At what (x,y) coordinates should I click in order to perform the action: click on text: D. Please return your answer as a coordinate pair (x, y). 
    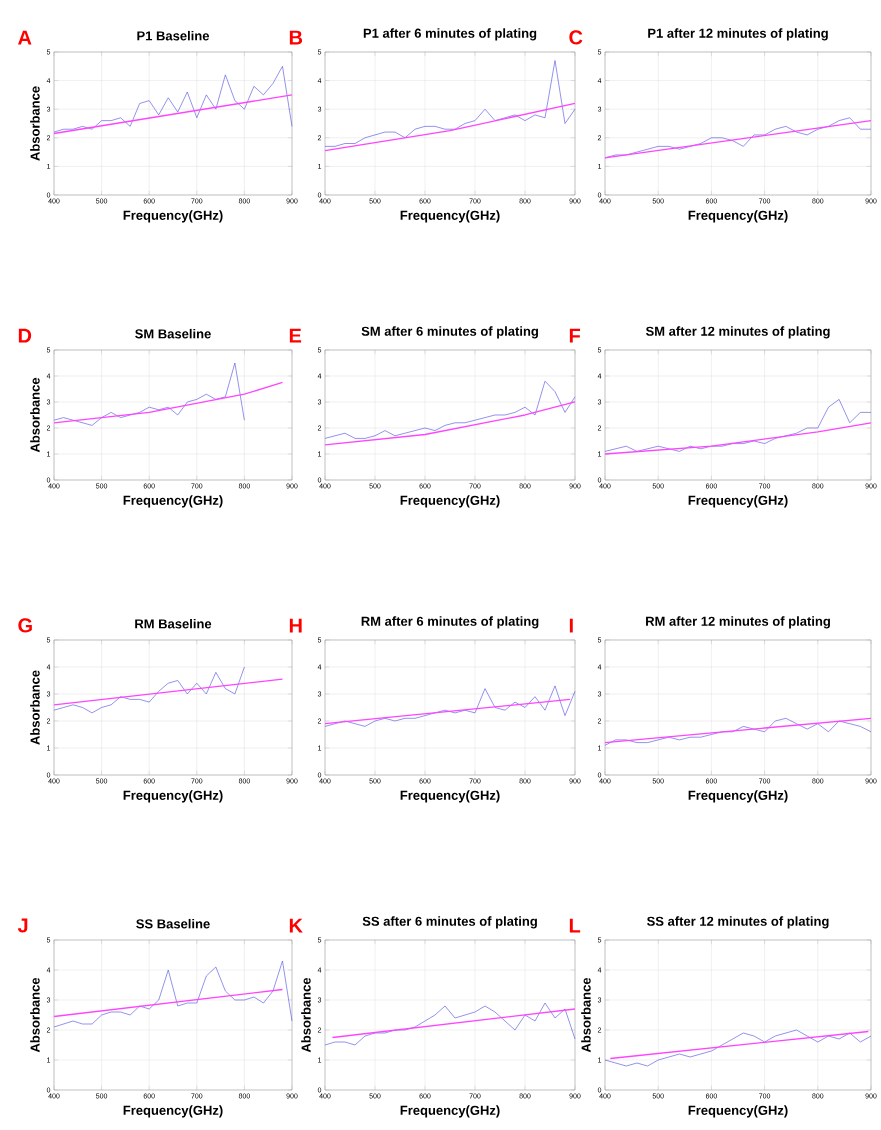
    Looking at the image, I should click on (25, 335).